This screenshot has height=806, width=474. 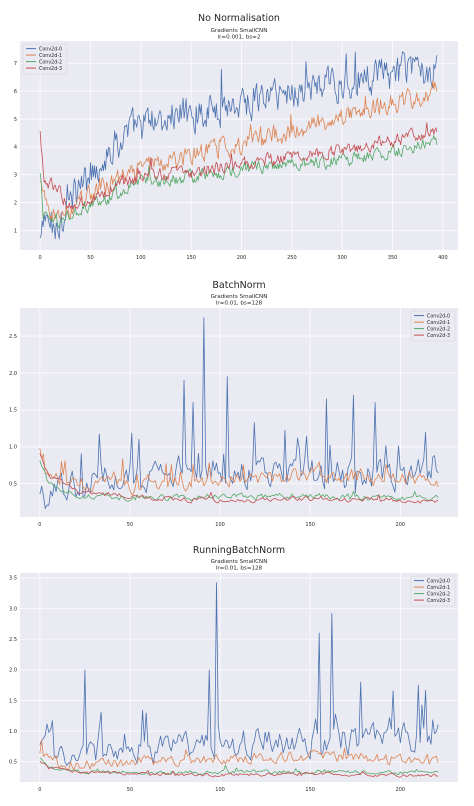 I want to click on panel-title: No Normalisation, so click(x=239, y=18).